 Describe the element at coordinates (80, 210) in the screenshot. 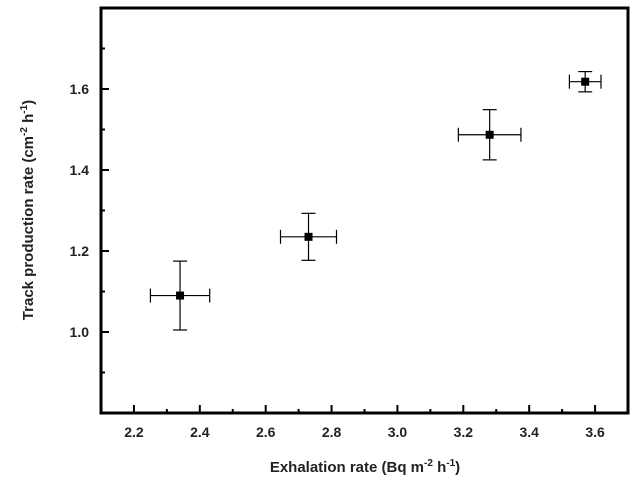

I see `y-tick-labels: 1.0 1.2 1.4 1.6` at that location.